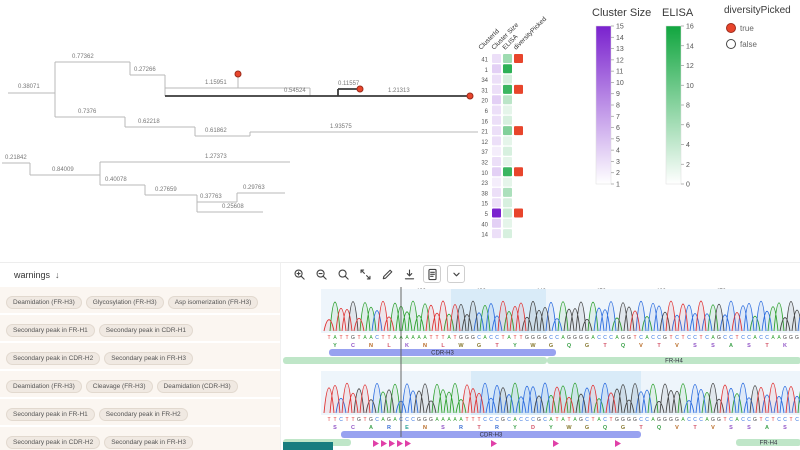 The height and width of the screenshot is (450, 800). What do you see at coordinates (308, 446) in the screenshot?
I see `overview-box` at bounding box center [308, 446].